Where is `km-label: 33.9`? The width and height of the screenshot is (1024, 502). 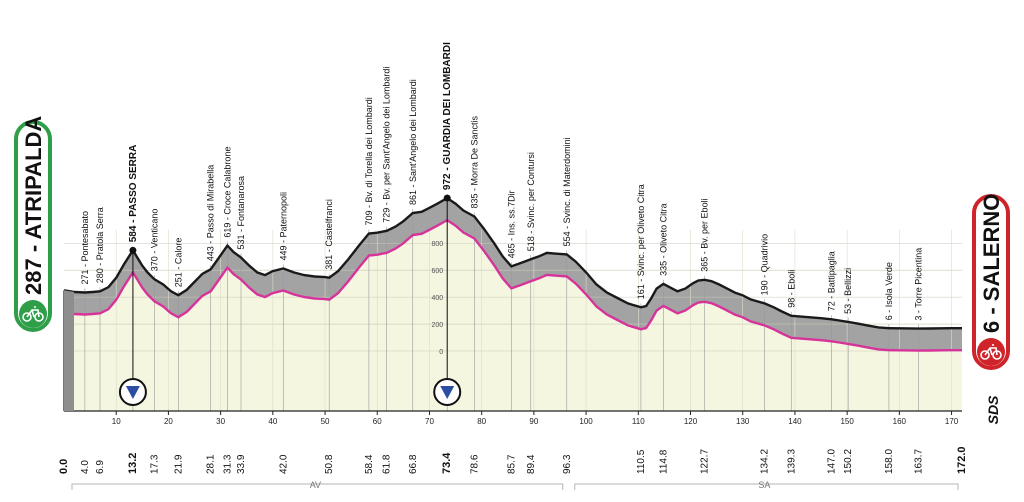 km-label: 33.9 is located at coordinates (241, 464).